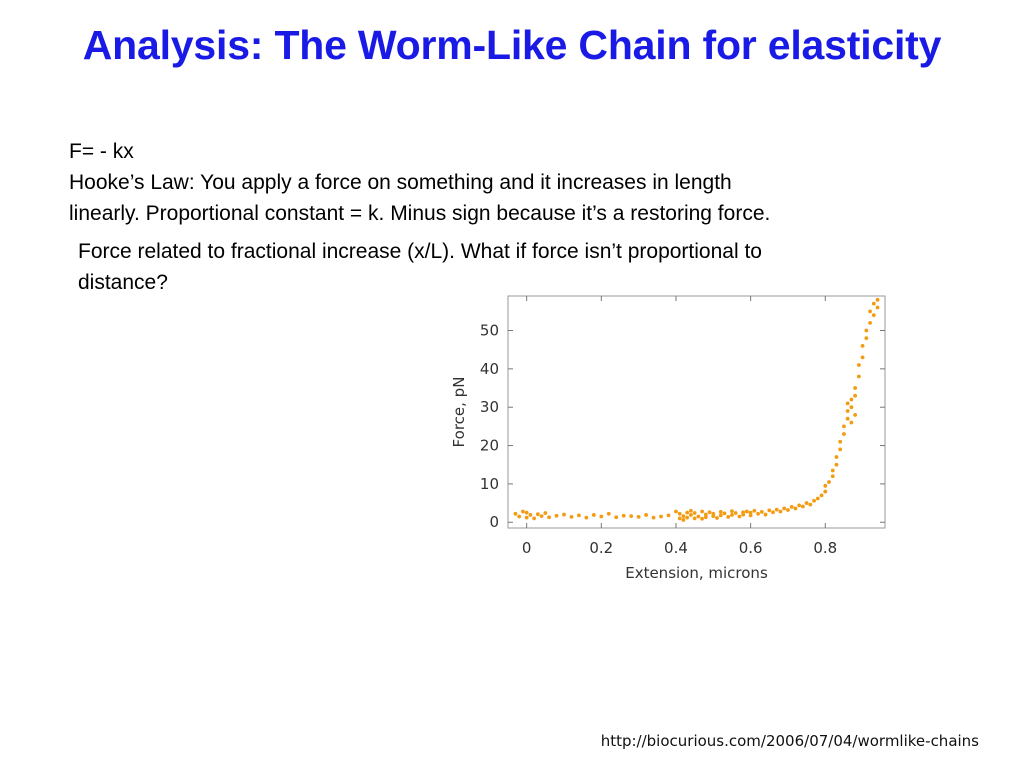 This screenshot has width=1024, height=768. What do you see at coordinates (696, 412) in the screenshot?
I see `plot-frame` at bounding box center [696, 412].